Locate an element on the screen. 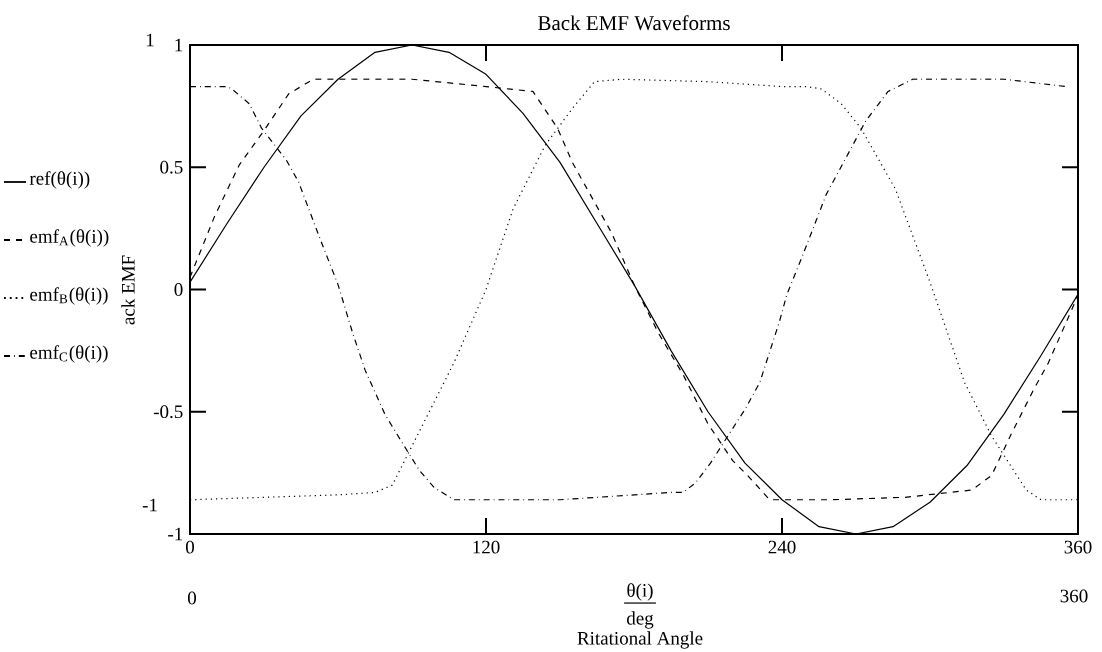  text: 1 is located at coordinates (150, 40).